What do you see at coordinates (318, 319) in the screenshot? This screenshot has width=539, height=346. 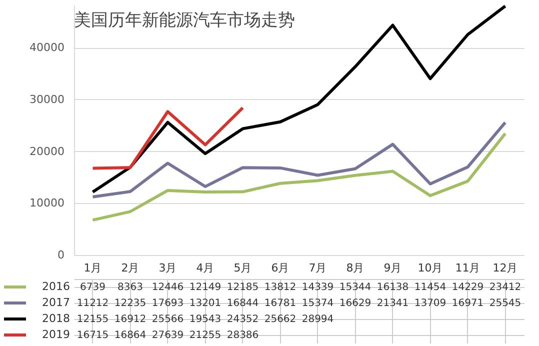 I see `data-label: 28994` at bounding box center [318, 319].